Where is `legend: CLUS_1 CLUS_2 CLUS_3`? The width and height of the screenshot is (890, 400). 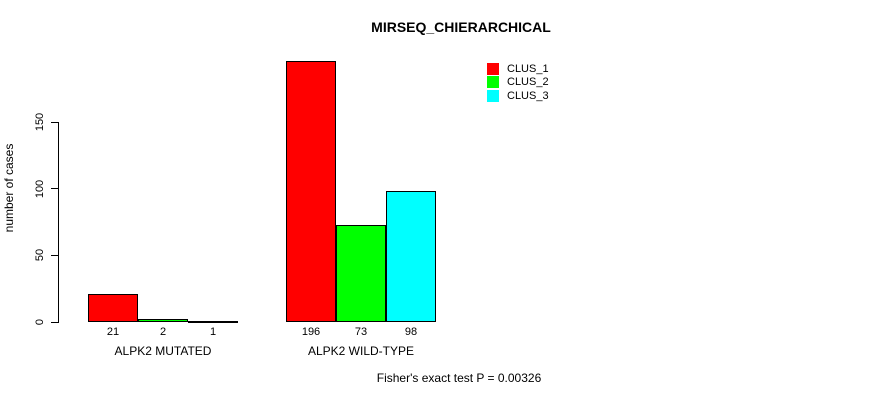 legend: CLUS_1 CLUS_2 CLUS_3 is located at coordinates (518, 82).